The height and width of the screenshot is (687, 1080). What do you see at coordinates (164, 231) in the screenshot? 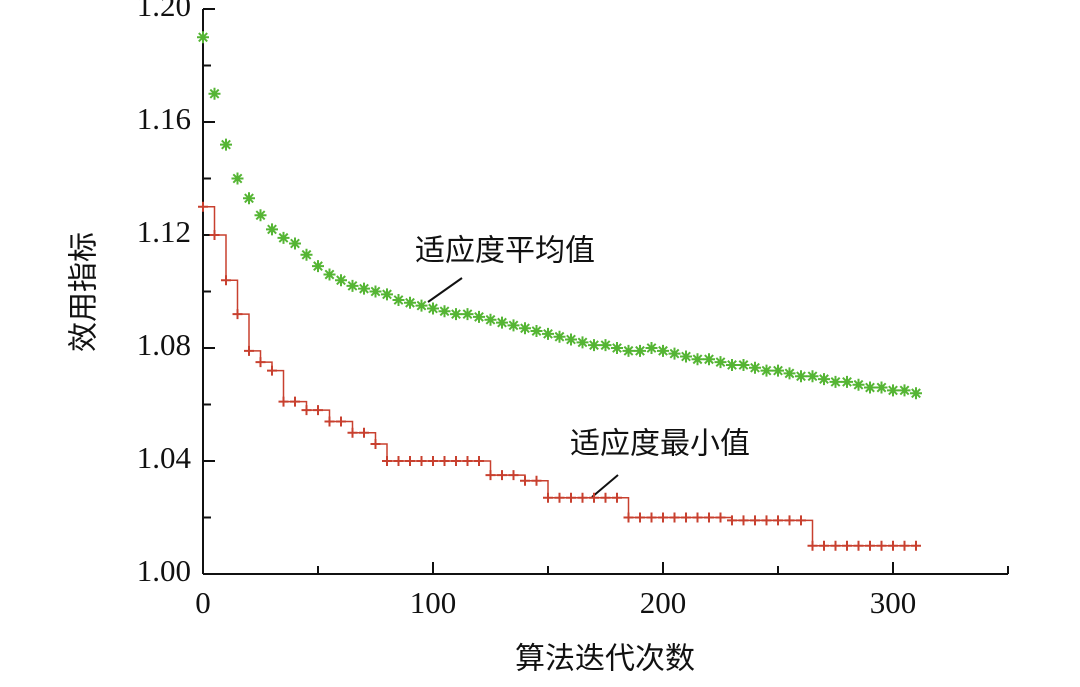
I see `y-tick-label: 1.12` at bounding box center [164, 231].